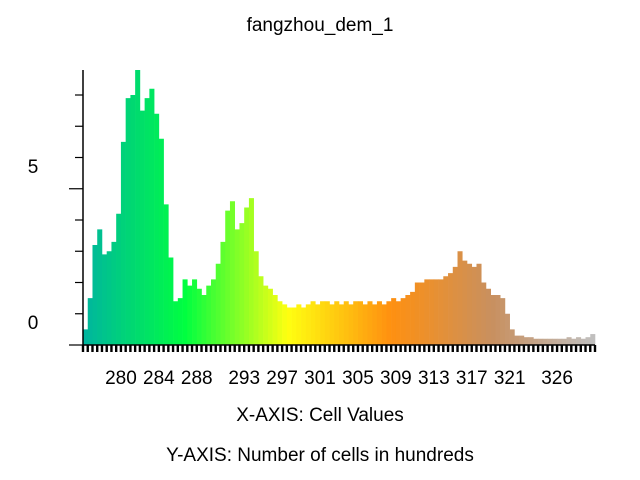 The image size is (640, 480). What do you see at coordinates (396, 378) in the screenshot?
I see `x-tick-label: 309` at bounding box center [396, 378].